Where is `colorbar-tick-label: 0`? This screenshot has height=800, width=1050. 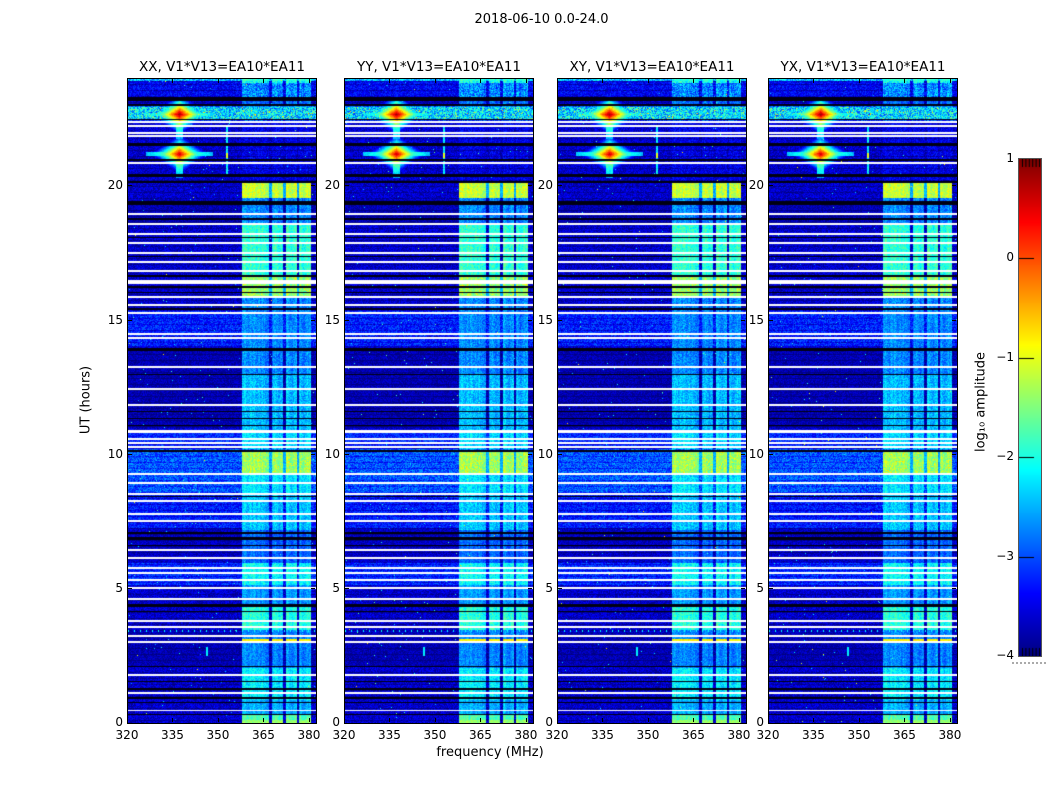 colorbar-tick-label: 0 is located at coordinates (1010, 257).